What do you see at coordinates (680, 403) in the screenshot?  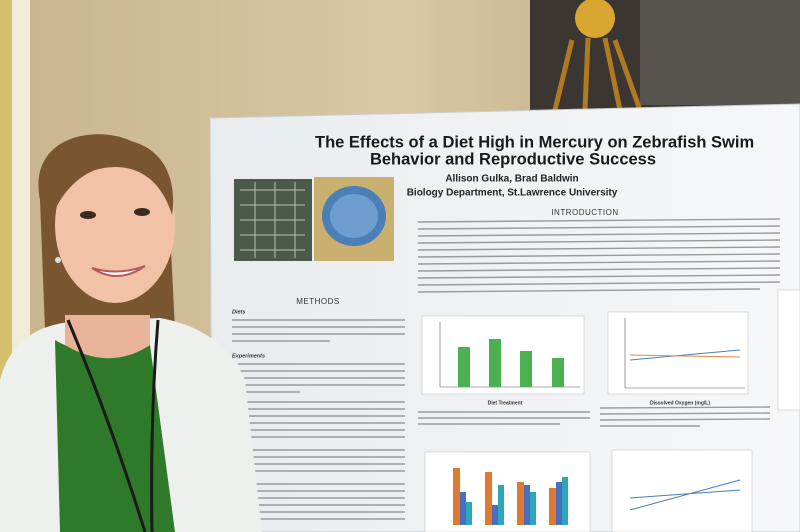 I see `axis-label: Dissolved Oxygen (mg/L)` at bounding box center [680, 403].